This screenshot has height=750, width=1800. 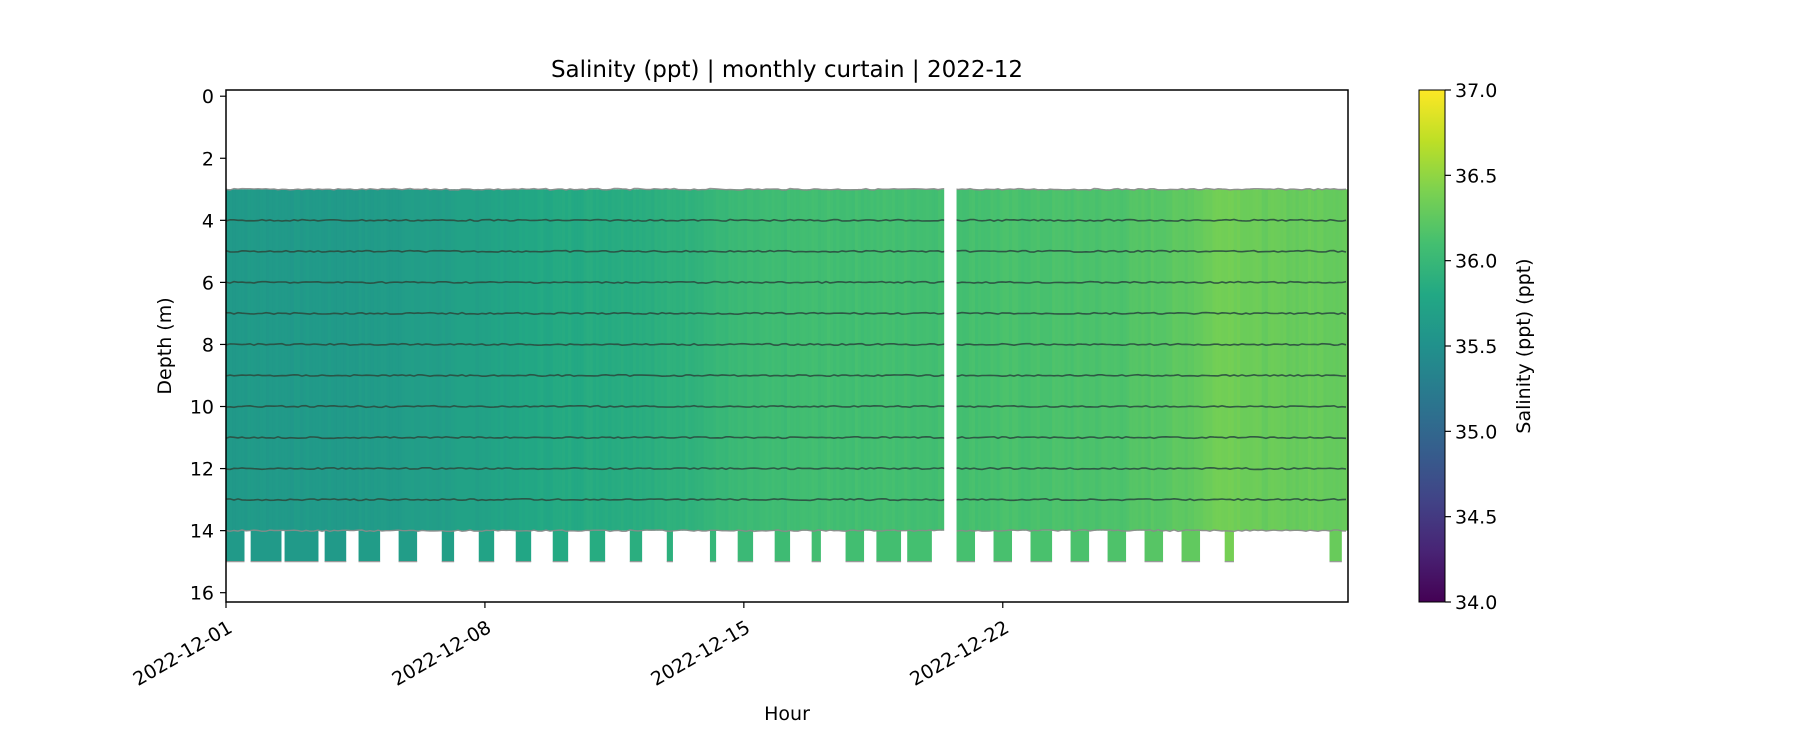 What do you see at coordinates (208, 159) in the screenshot?
I see `y-tick-label: 2` at bounding box center [208, 159].